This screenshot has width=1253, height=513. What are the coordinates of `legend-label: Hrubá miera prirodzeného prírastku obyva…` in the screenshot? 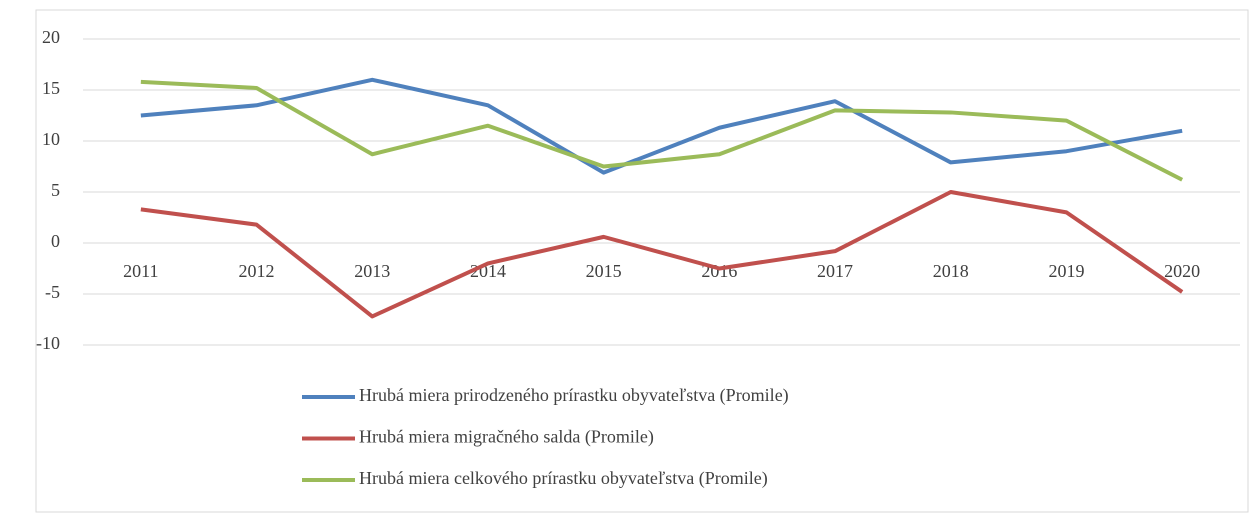 It's located at (574, 395).